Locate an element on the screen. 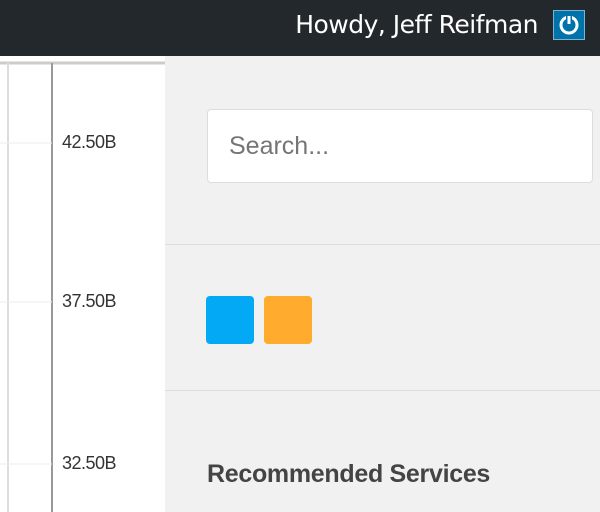 The width and height of the screenshot is (600, 512). axis-label: 37.50B is located at coordinates (89, 301).